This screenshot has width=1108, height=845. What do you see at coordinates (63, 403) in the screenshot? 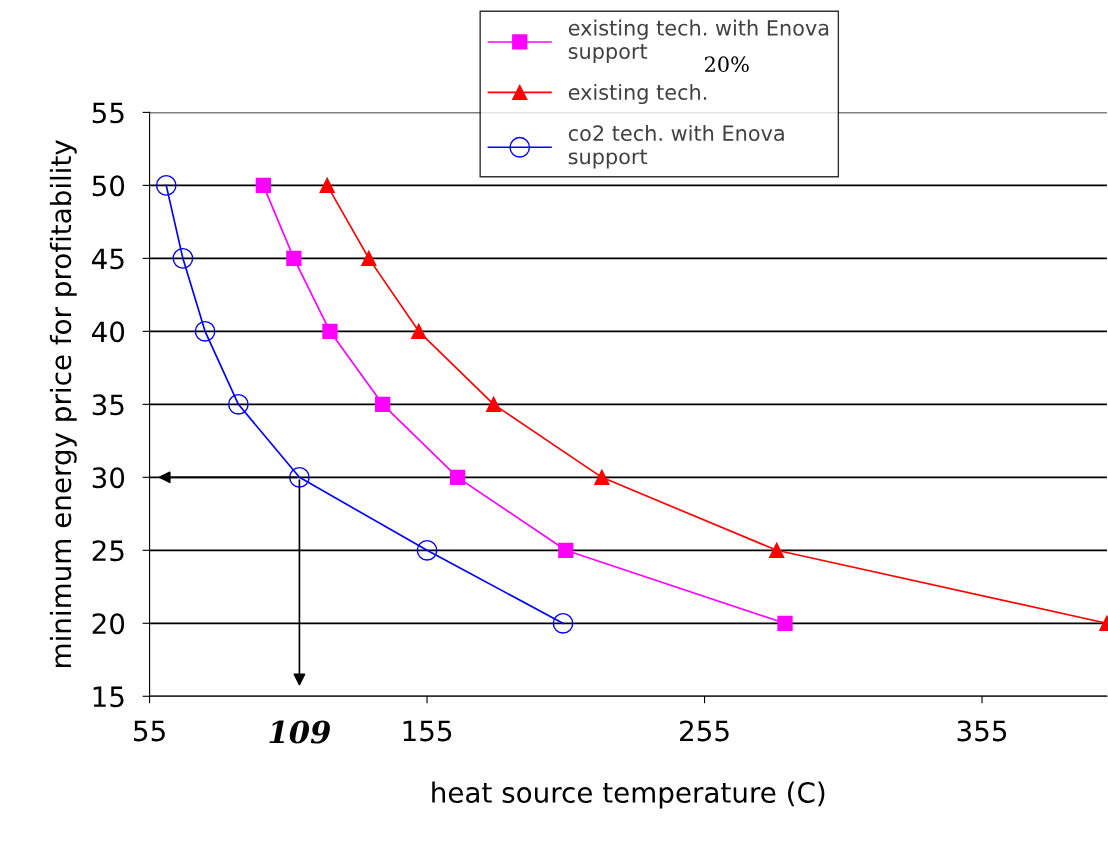
I see `y-axis-title: minimum energy price for profitability` at bounding box center [63, 403].